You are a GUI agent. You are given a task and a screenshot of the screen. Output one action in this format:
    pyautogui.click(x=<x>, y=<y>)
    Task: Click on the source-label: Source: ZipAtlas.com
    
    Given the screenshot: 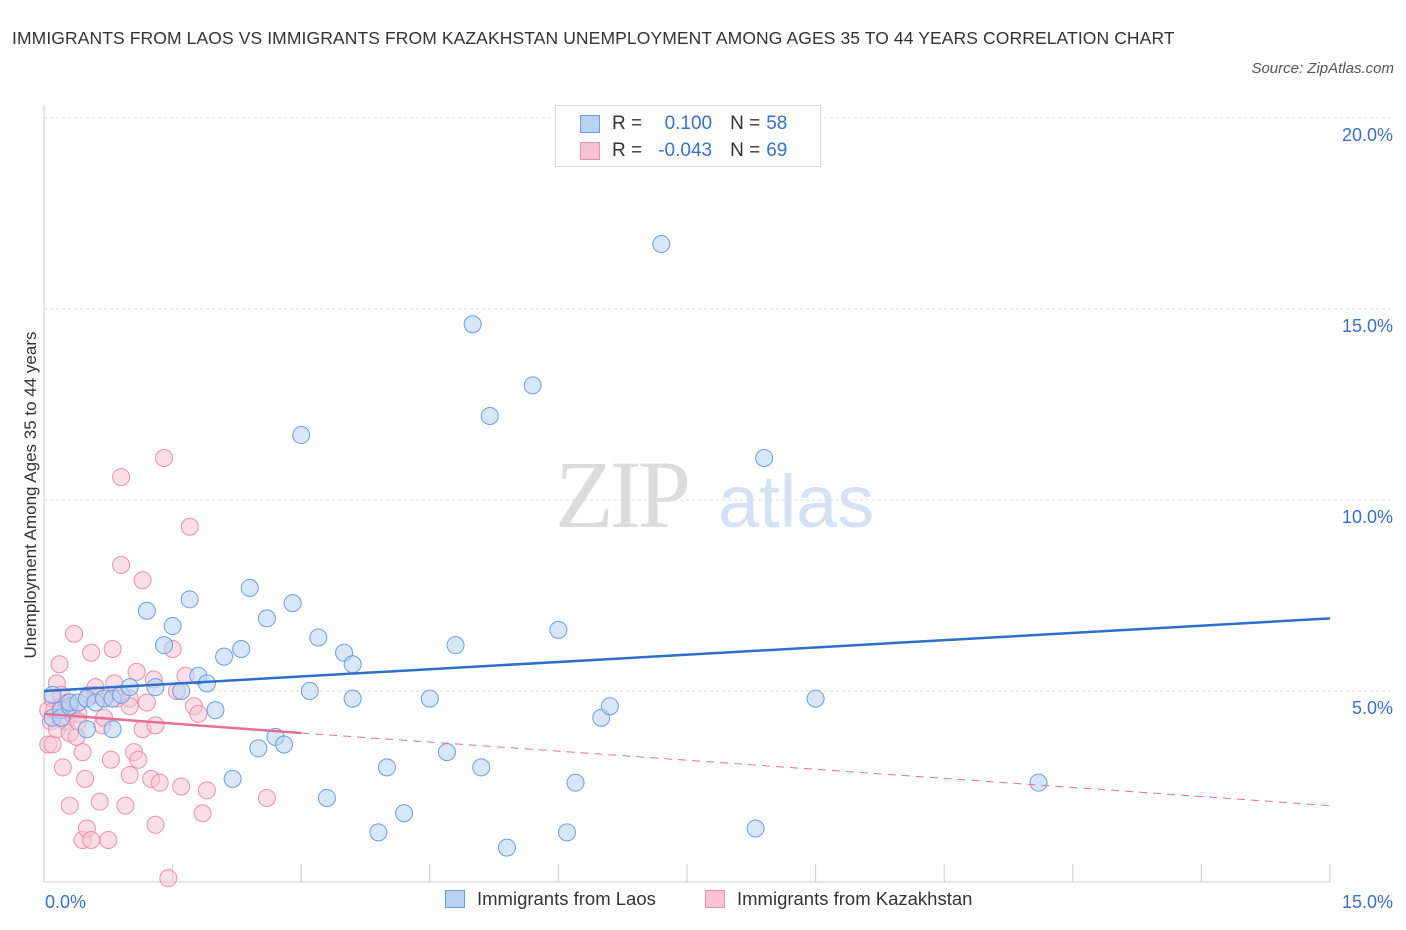 What is the action you would take?
    pyautogui.click(x=1322, y=68)
    